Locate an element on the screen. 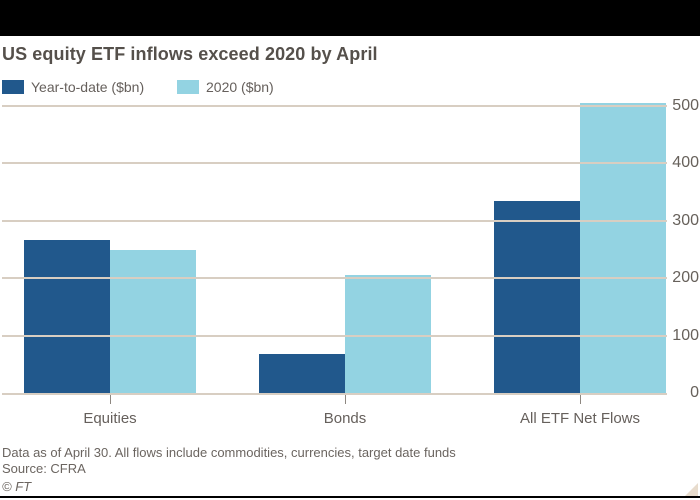  legend-label-ytd: Year-to-date ($bn) is located at coordinates (88, 87).